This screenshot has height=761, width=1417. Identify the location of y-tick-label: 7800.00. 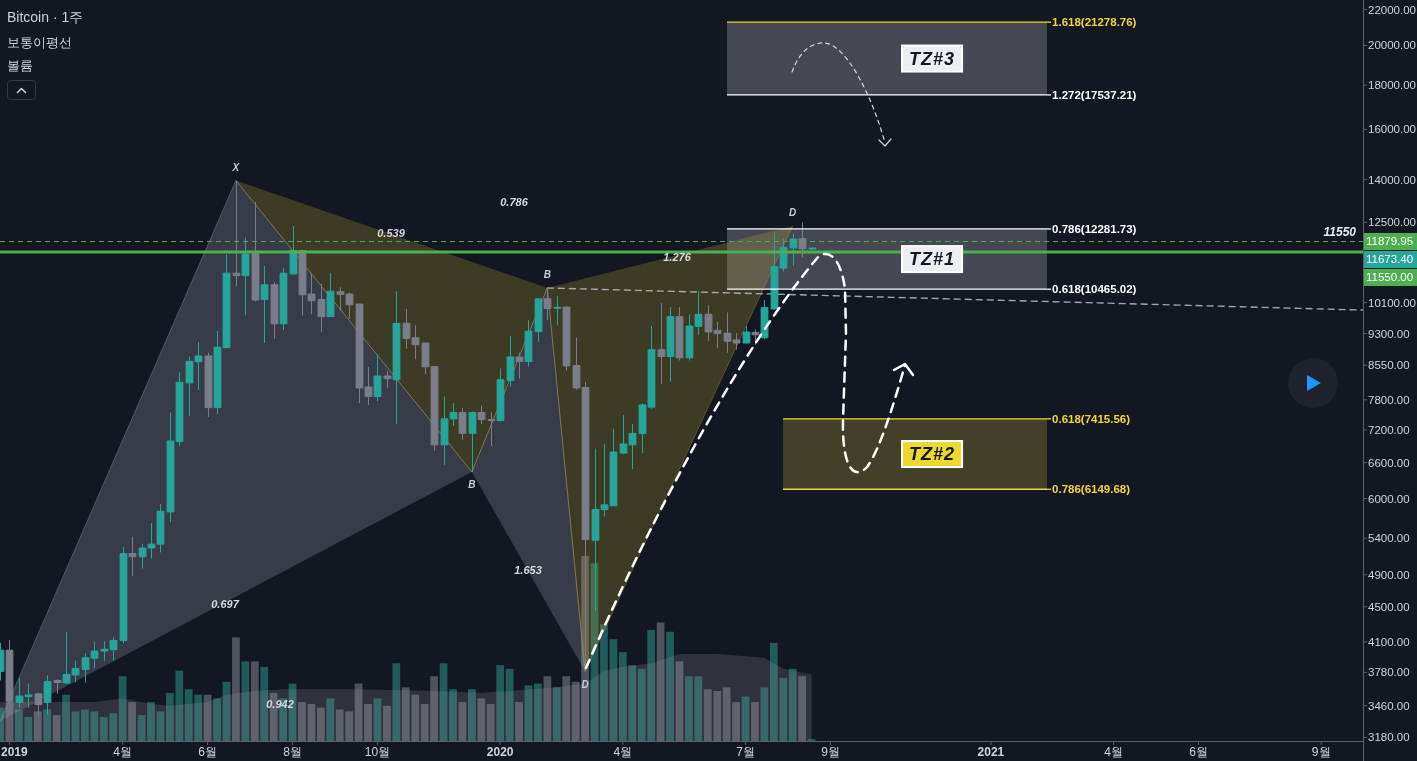
(1389, 399).